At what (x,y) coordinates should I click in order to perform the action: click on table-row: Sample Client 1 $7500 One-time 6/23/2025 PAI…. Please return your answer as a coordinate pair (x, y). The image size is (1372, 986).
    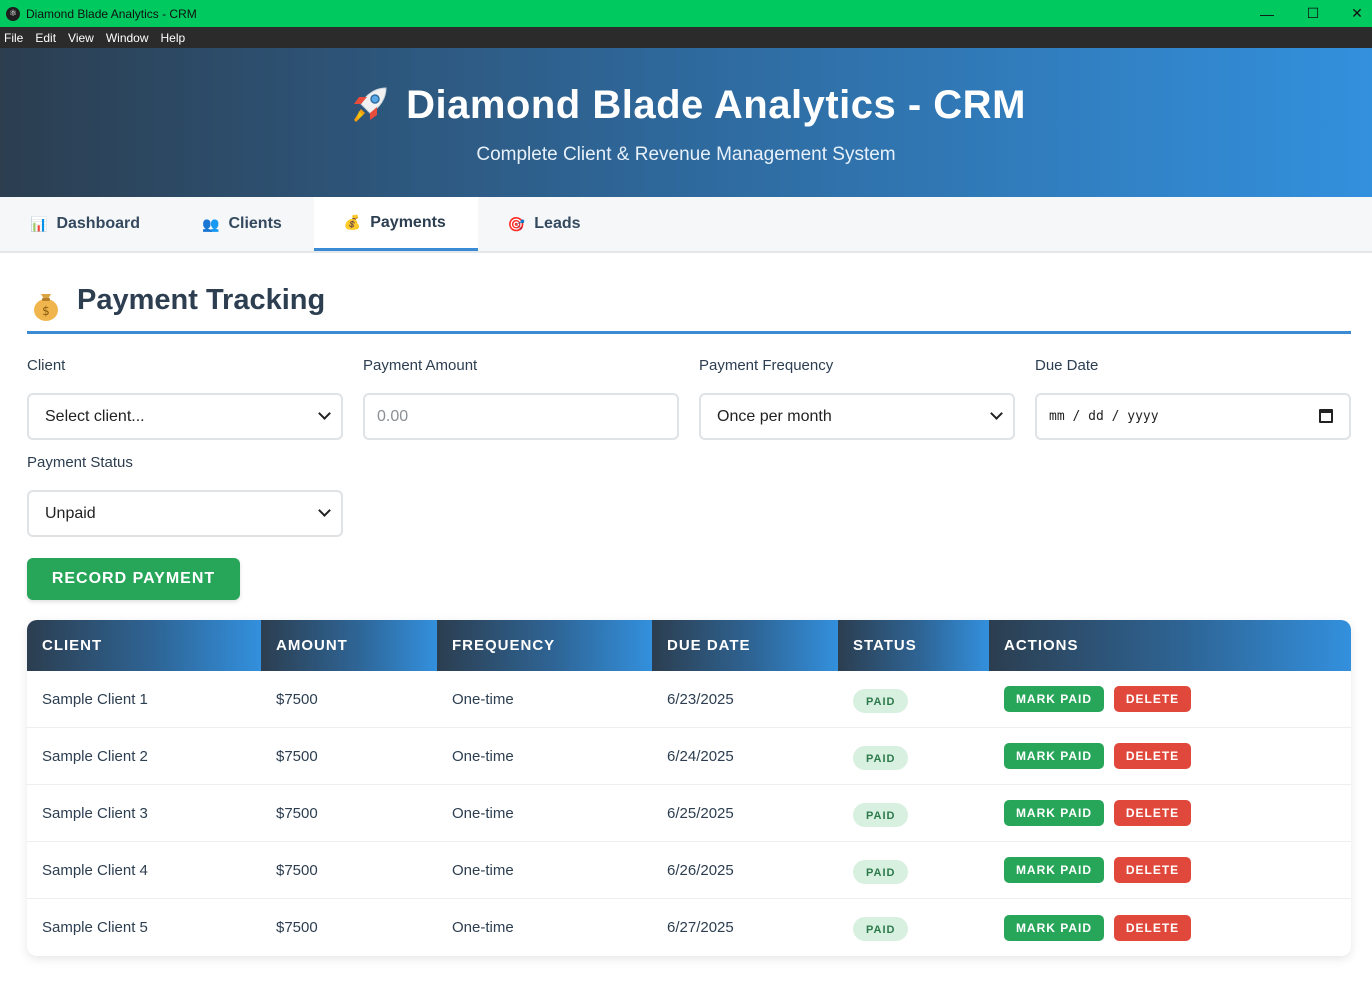
    Looking at the image, I should click on (689, 699).